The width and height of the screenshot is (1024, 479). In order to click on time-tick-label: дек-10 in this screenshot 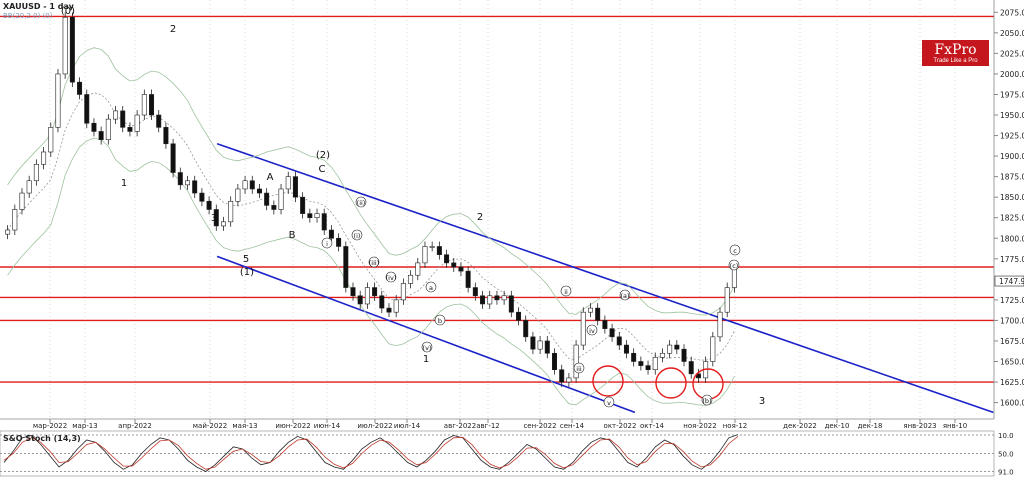, I will do `click(837, 426)`.